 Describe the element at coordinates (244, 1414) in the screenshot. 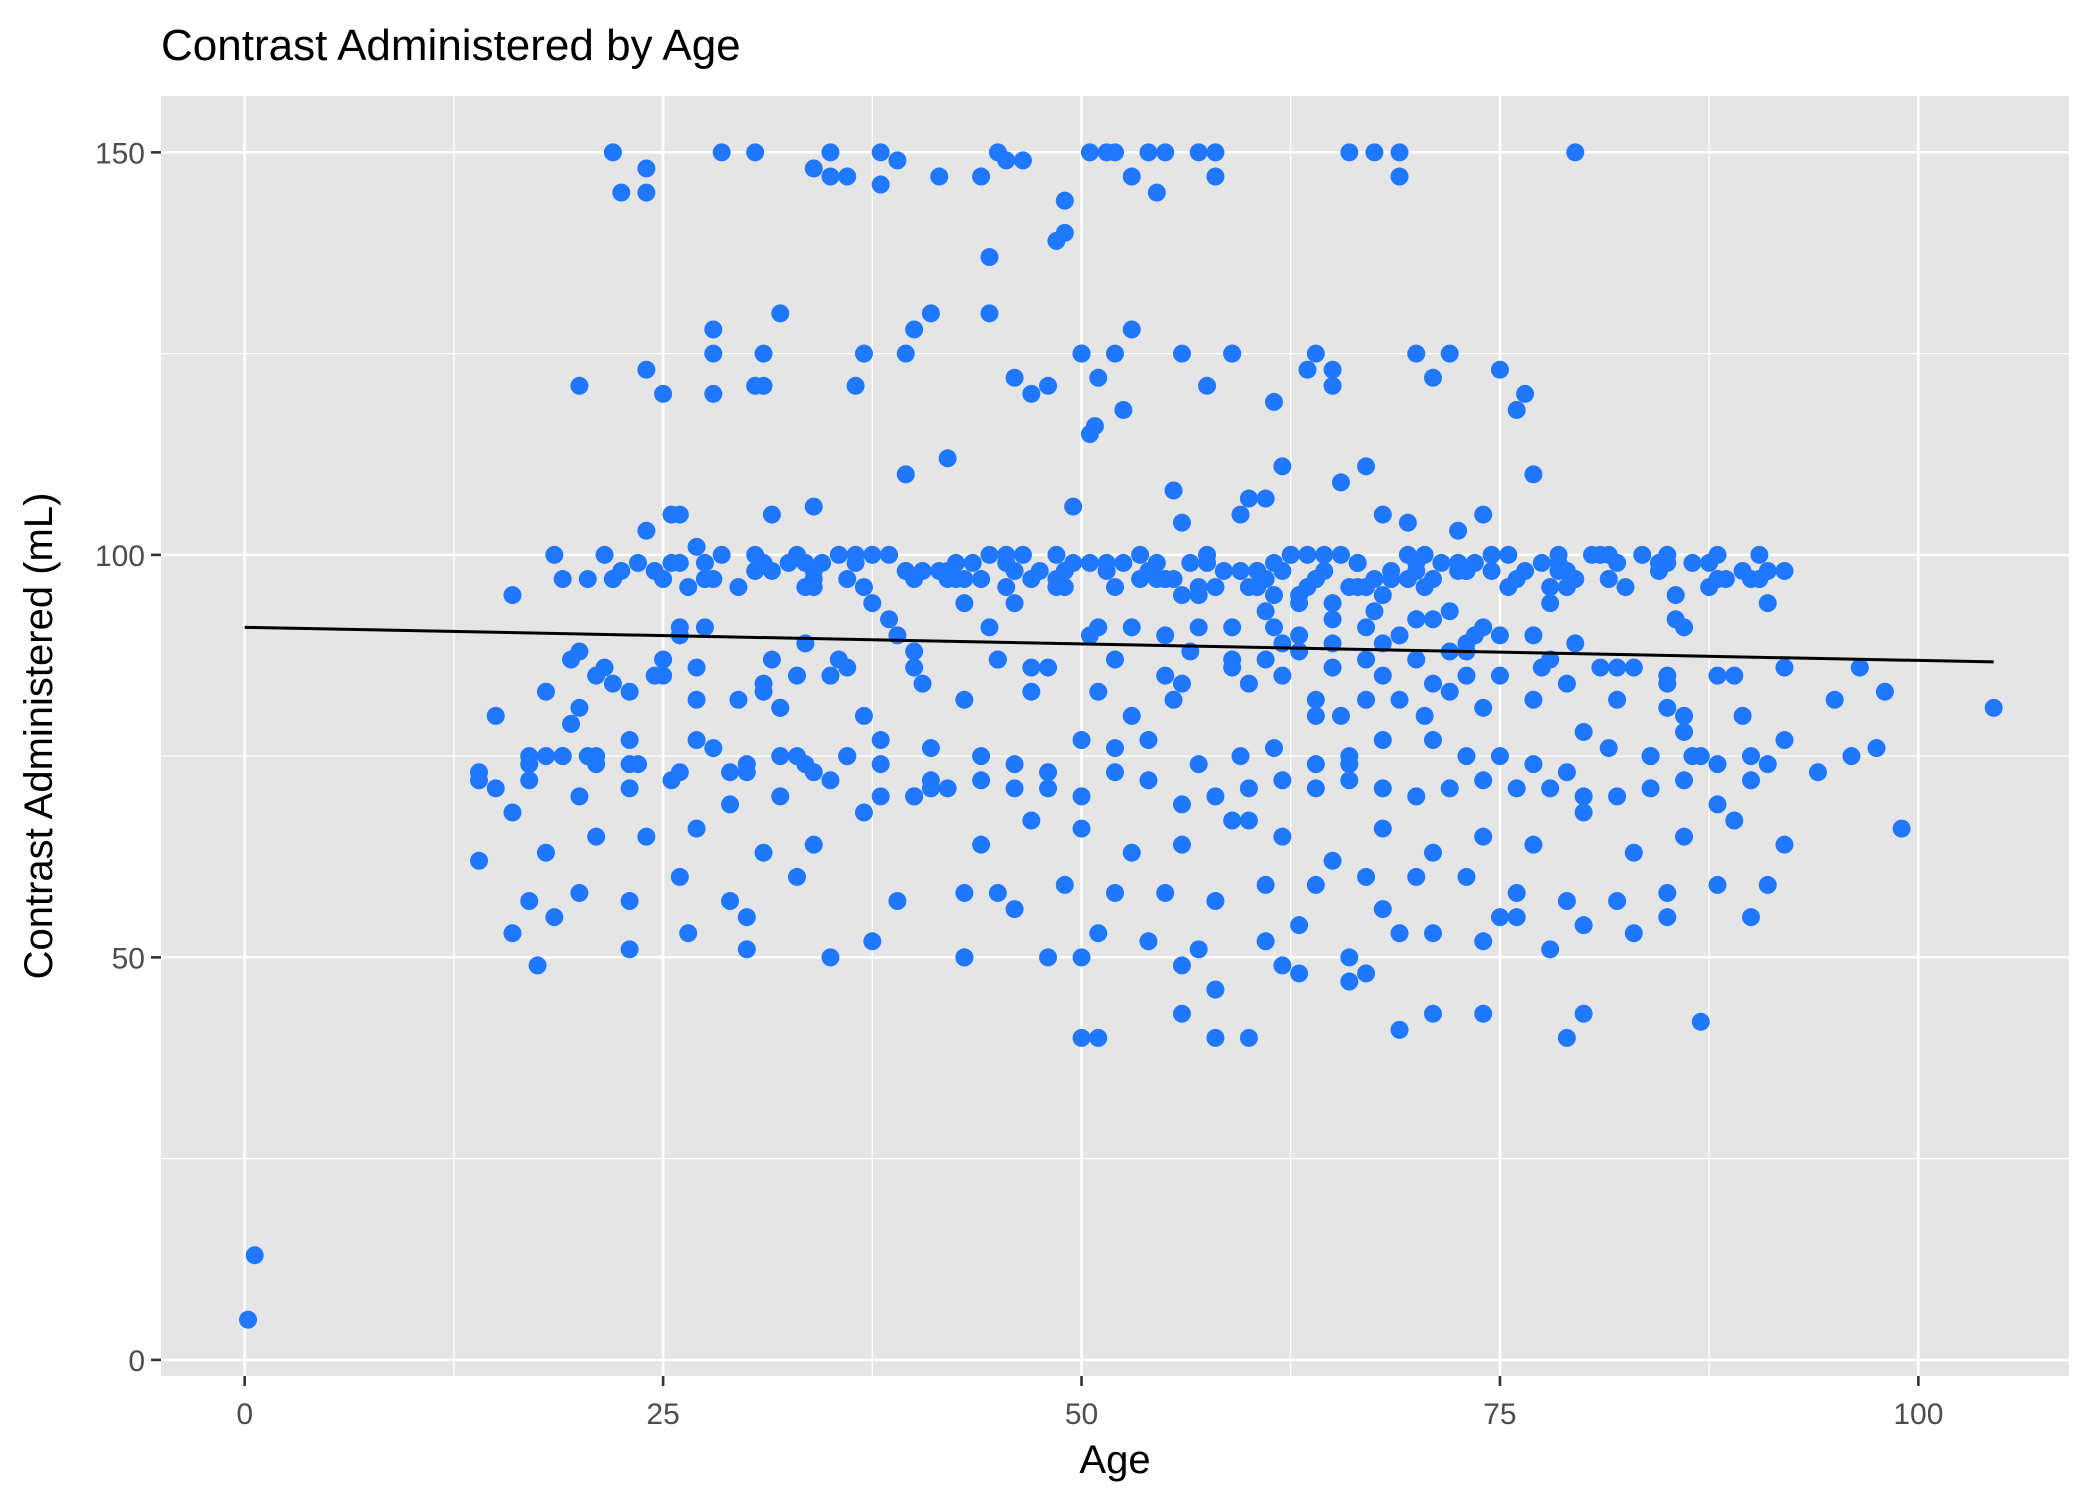

I see `x-tick-label: 0` at that location.